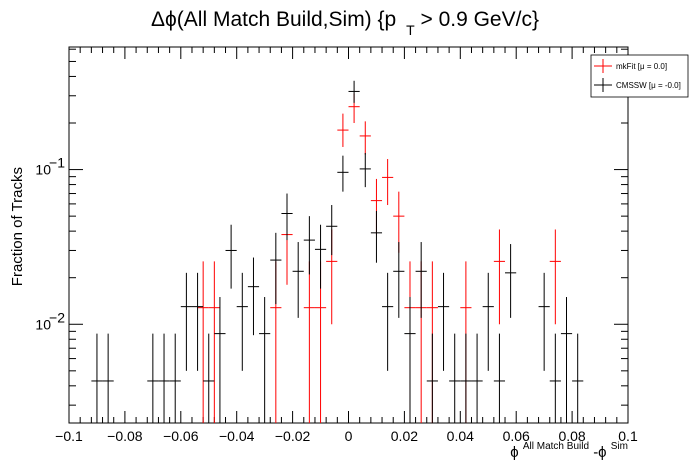 Image resolution: width=696 pixels, height=472 pixels. What do you see at coordinates (479, 19) in the screenshot?
I see `title-tail: > 0.9 GeV/c}` at bounding box center [479, 19].